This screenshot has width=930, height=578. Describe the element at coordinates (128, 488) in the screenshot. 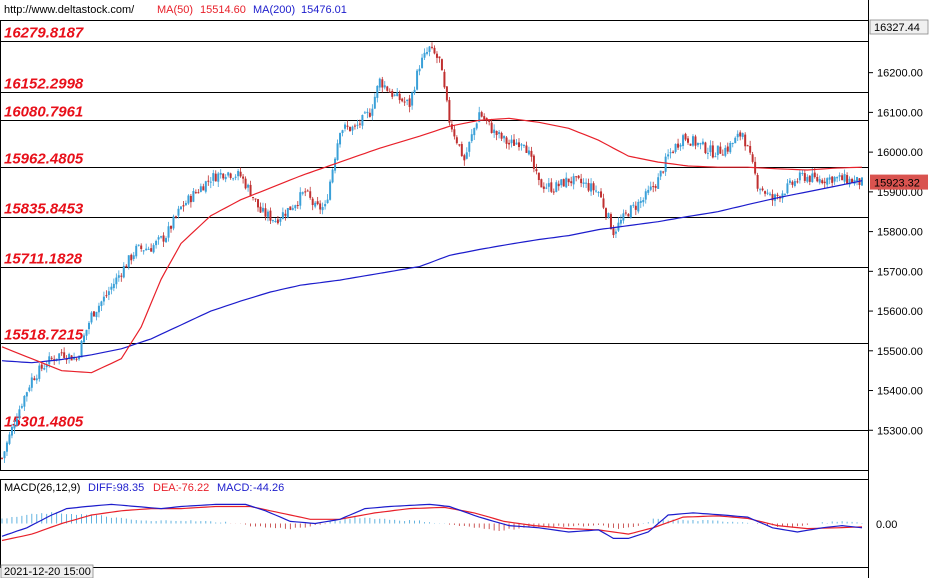

I see `macd-diff-value: -98.35` at that location.